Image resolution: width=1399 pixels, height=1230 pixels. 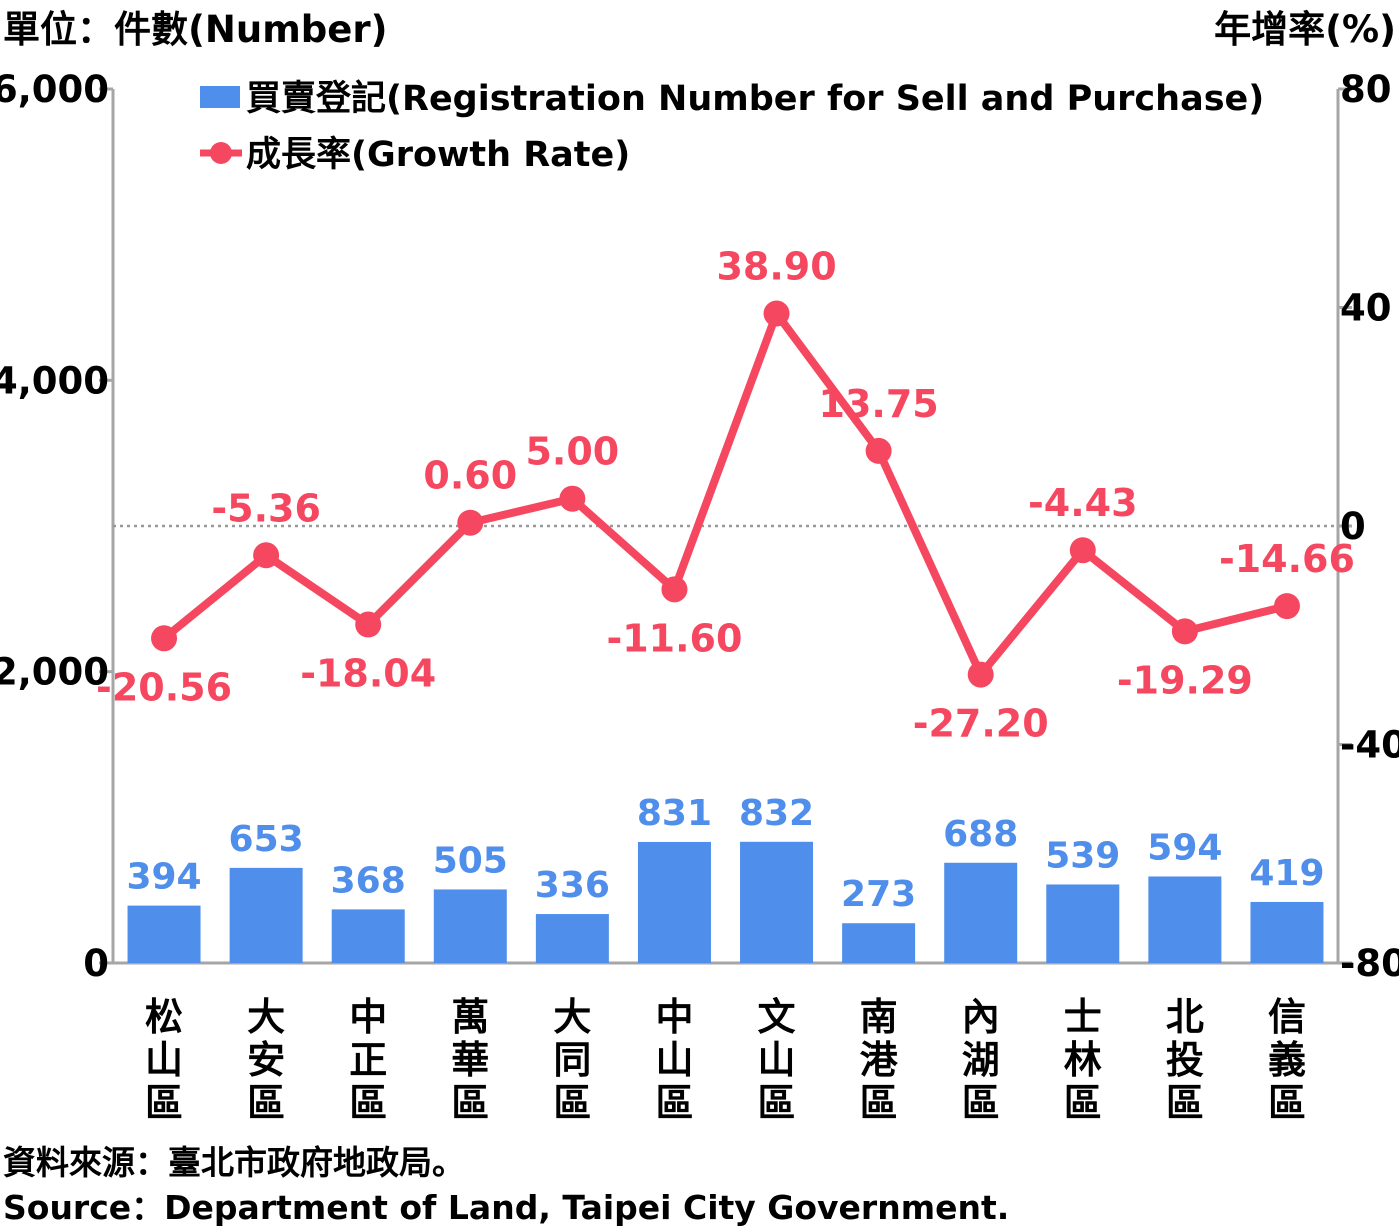 I want to click on bar-value-label: 394, so click(x=163, y=877).